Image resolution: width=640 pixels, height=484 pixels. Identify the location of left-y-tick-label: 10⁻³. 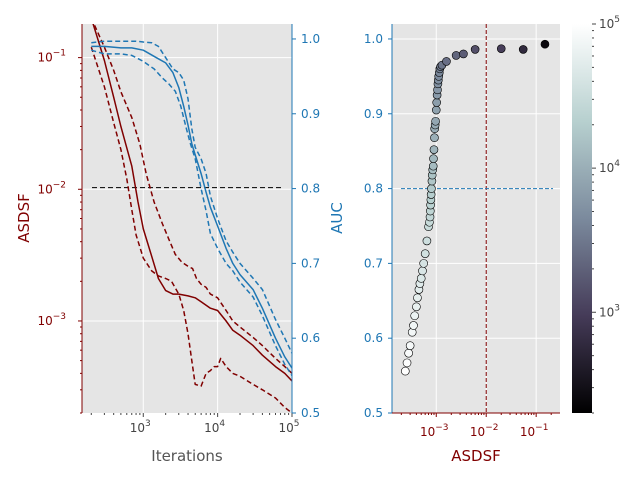
(51, 320).